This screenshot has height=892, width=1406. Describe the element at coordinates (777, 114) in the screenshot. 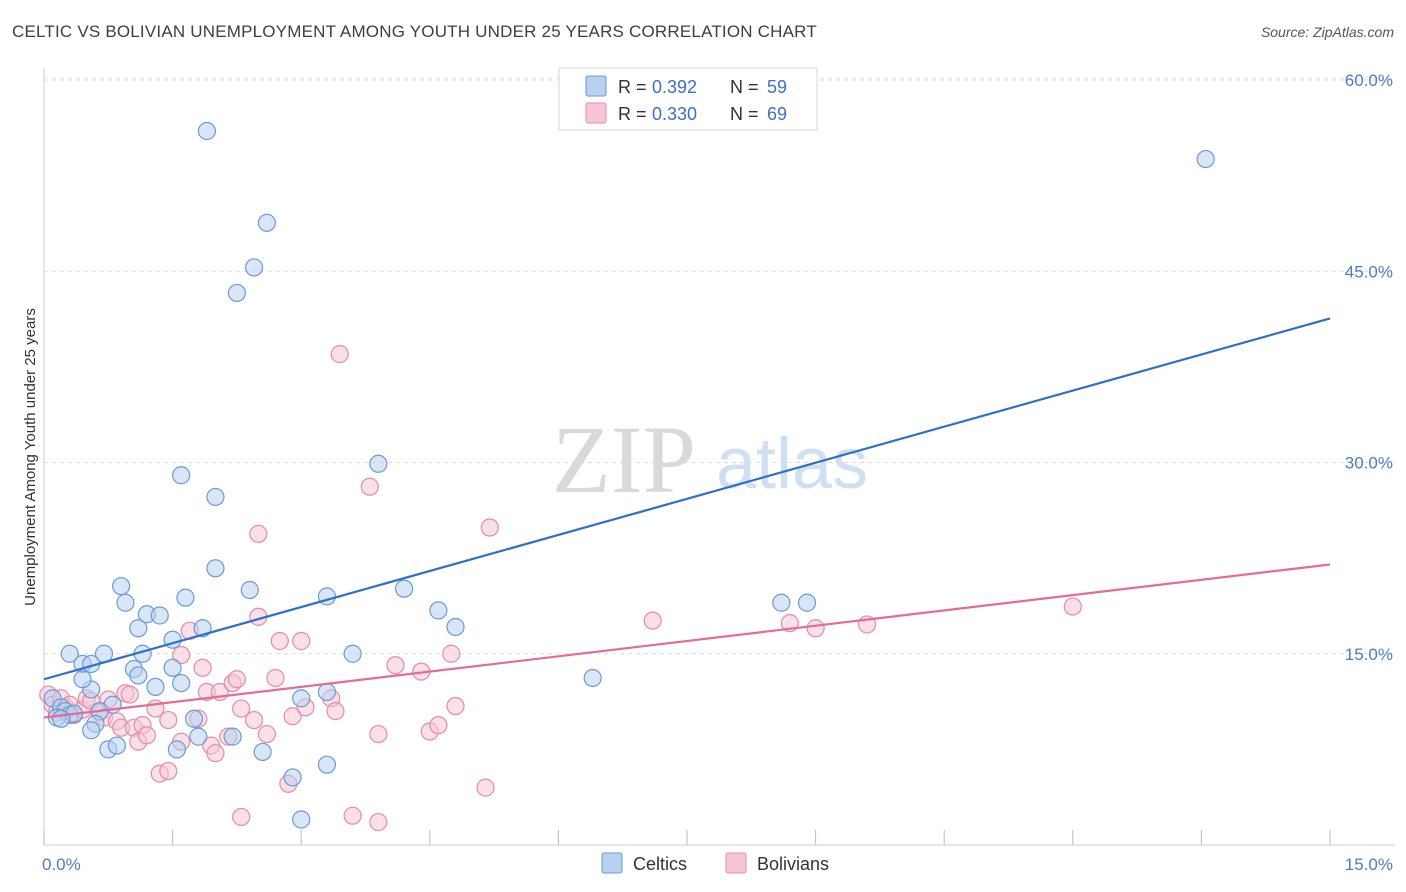

I see `bolivians-n-value: 69` at that location.